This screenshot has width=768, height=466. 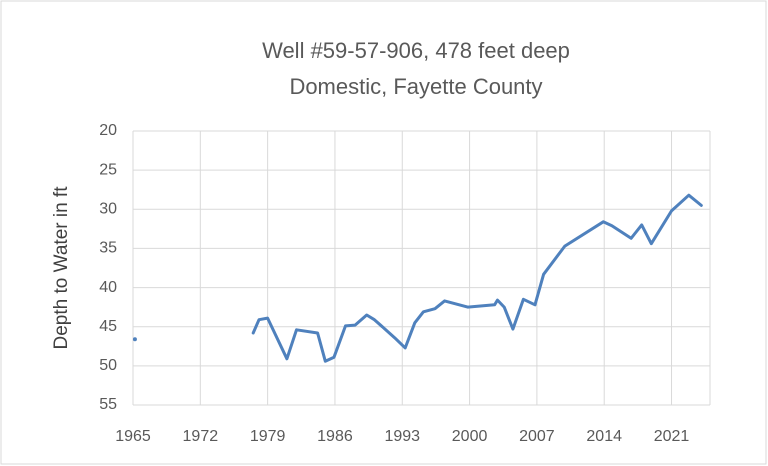 I want to click on x-tick-label: 2014, so click(x=604, y=436).